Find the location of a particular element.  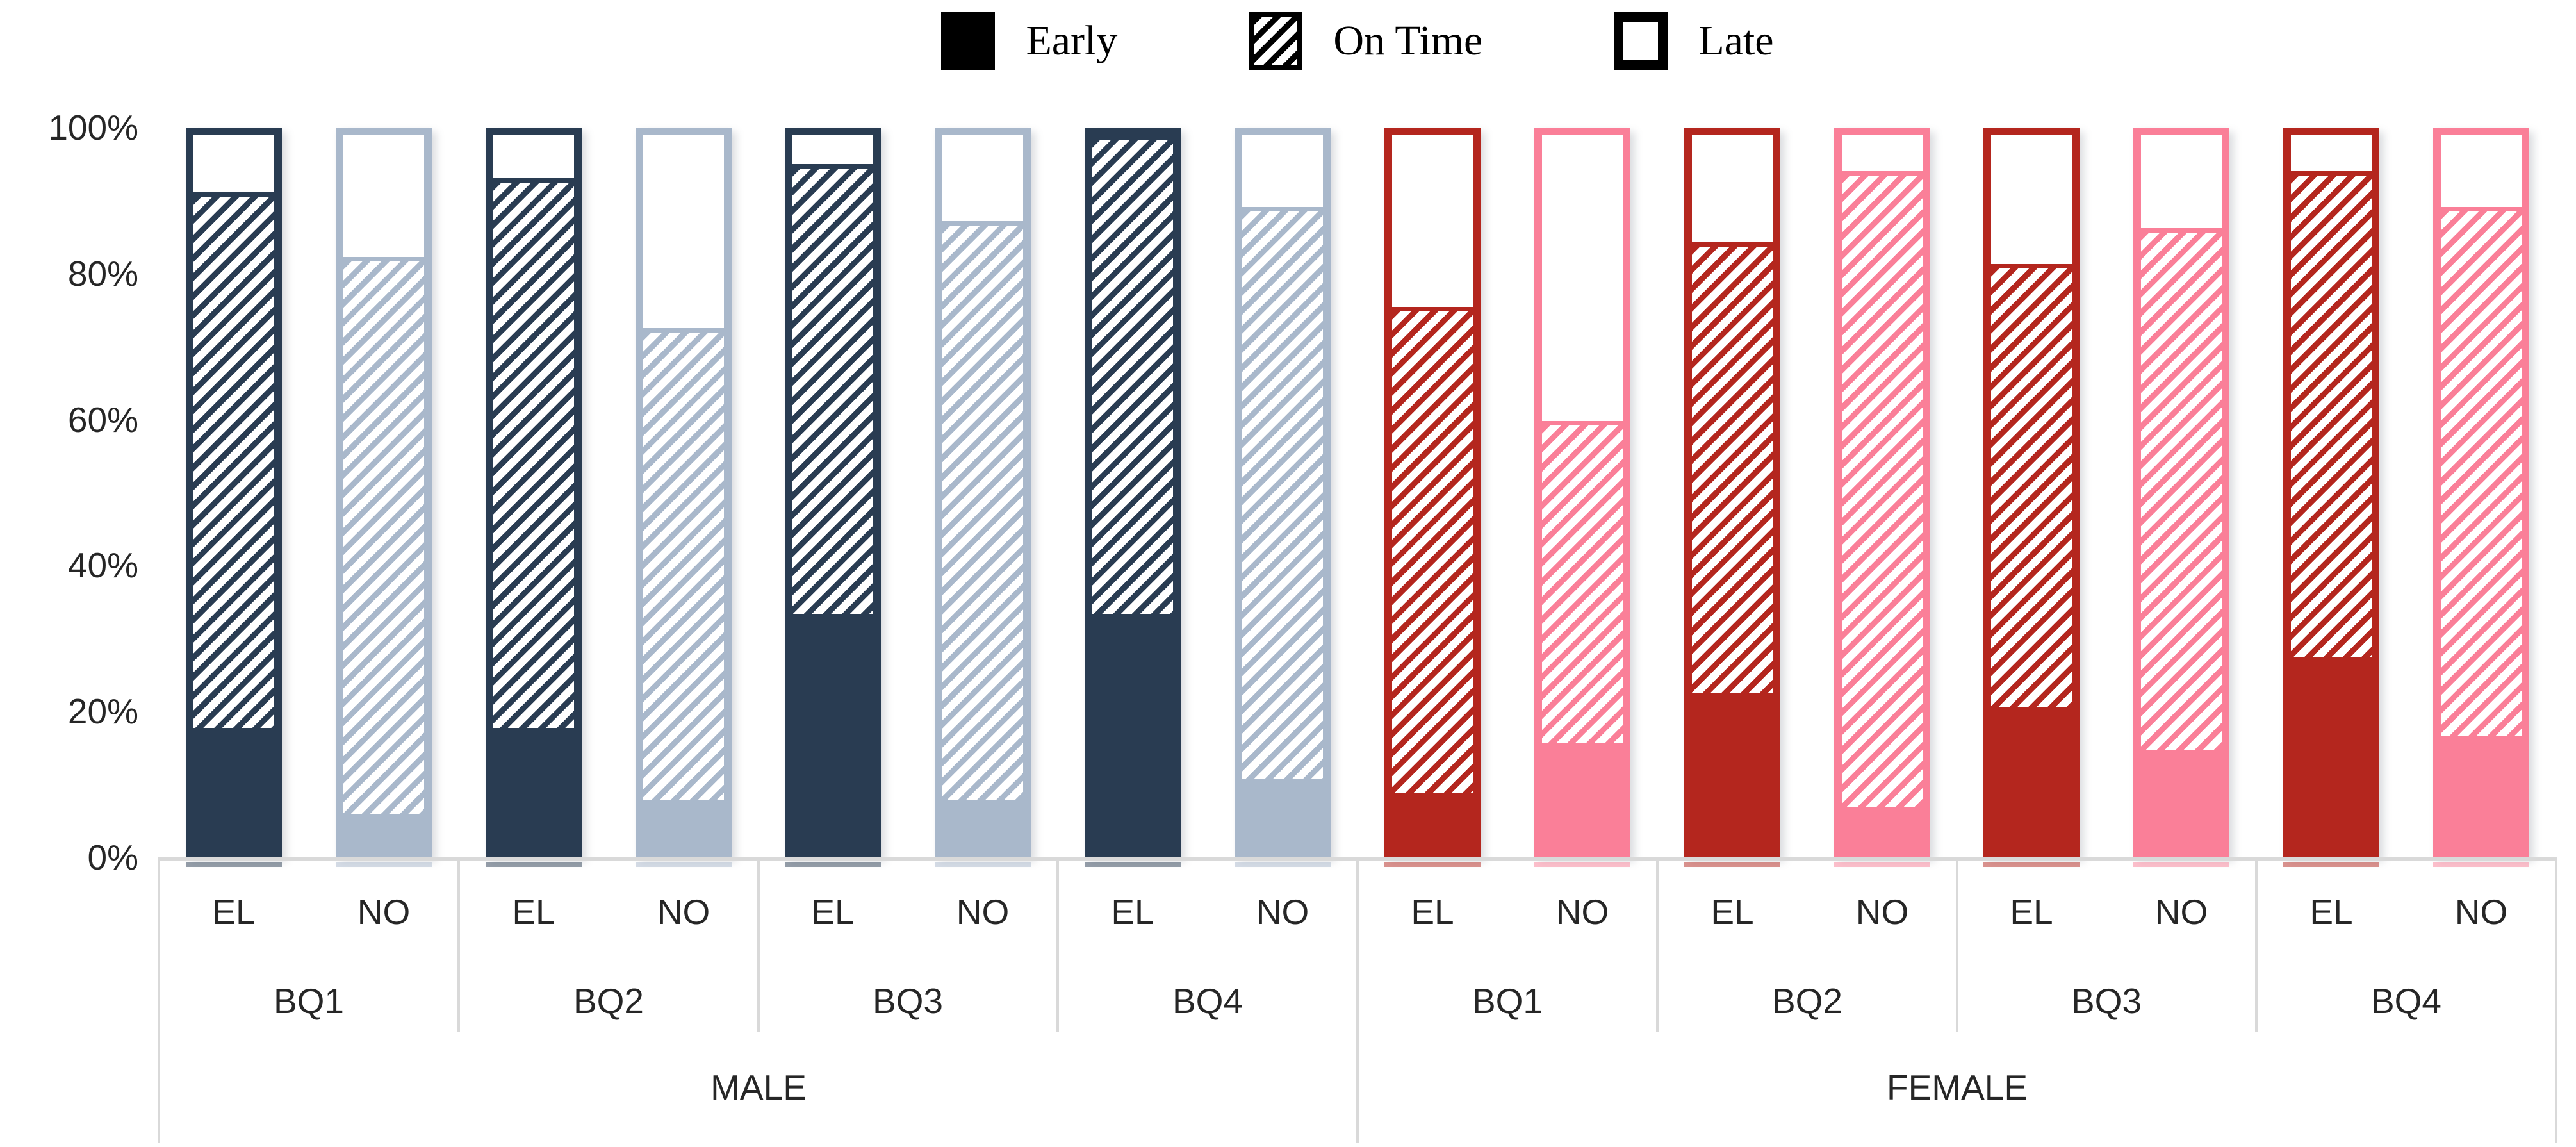

sub-category-label-female-bq4-el: EL is located at coordinates (2331, 912).